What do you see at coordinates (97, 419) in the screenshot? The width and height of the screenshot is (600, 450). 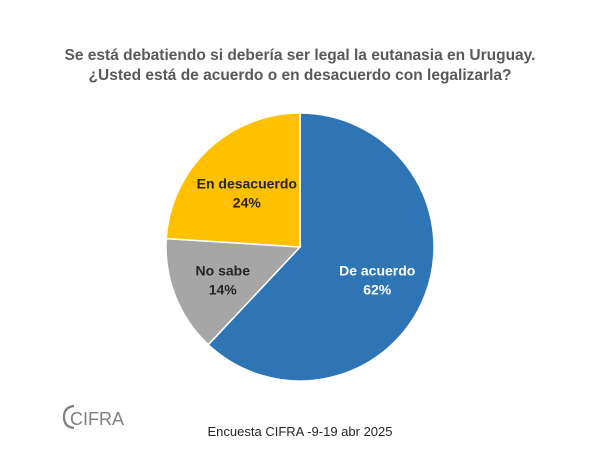 I see `logo-text: CIFRA` at bounding box center [97, 419].